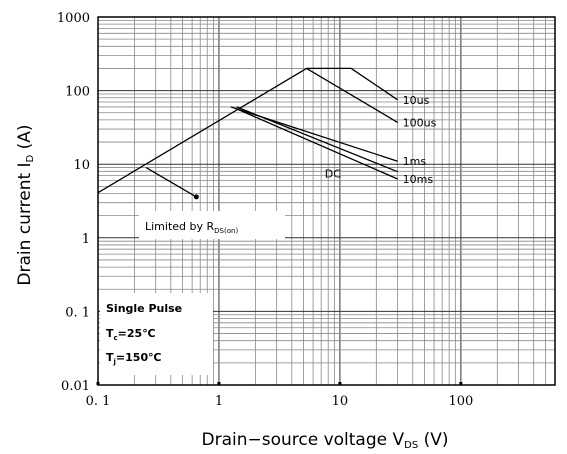 The width and height of the screenshot is (567, 454). What do you see at coordinates (73, 202) in the screenshot?
I see `y-tick-labels: 1000 100 10 1 0. 1 0.01` at bounding box center [73, 202].